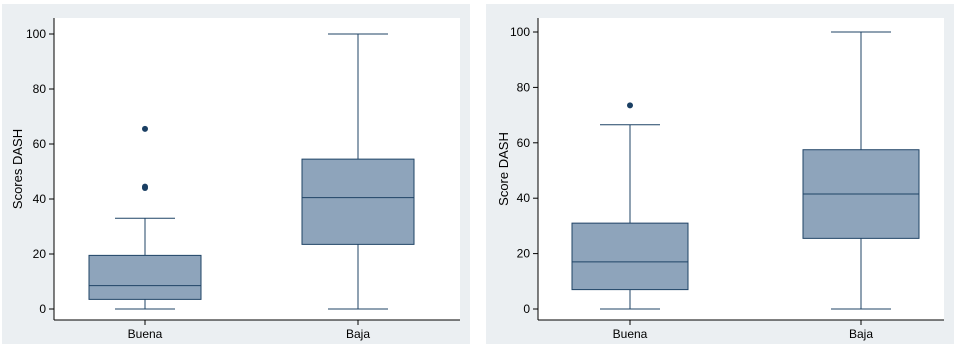 The image size is (956, 348). What do you see at coordinates (17, 169) in the screenshot?
I see `y-axis-label: Scores DASH` at bounding box center [17, 169].